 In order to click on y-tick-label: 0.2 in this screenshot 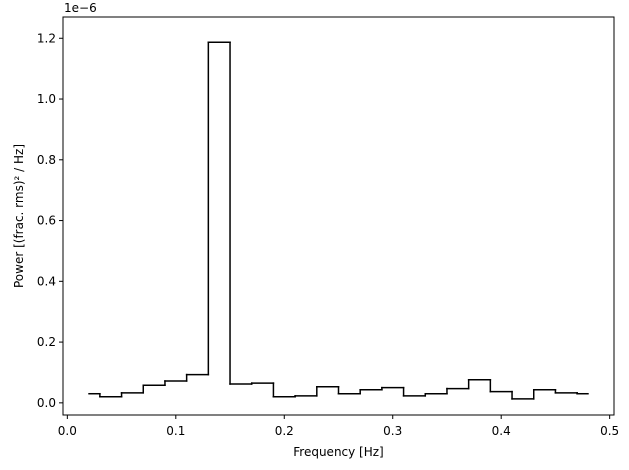, I will do `click(46, 342)`.